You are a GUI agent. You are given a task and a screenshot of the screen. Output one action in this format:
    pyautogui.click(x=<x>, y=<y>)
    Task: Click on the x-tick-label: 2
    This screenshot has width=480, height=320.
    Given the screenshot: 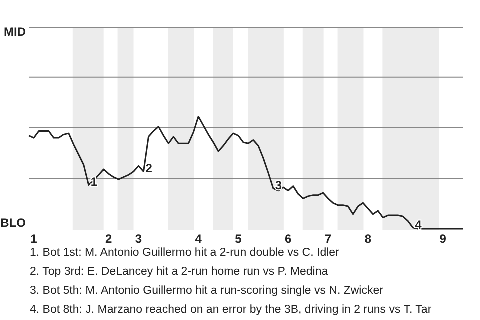 What is the action you would take?
    pyautogui.click(x=108, y=239)
    